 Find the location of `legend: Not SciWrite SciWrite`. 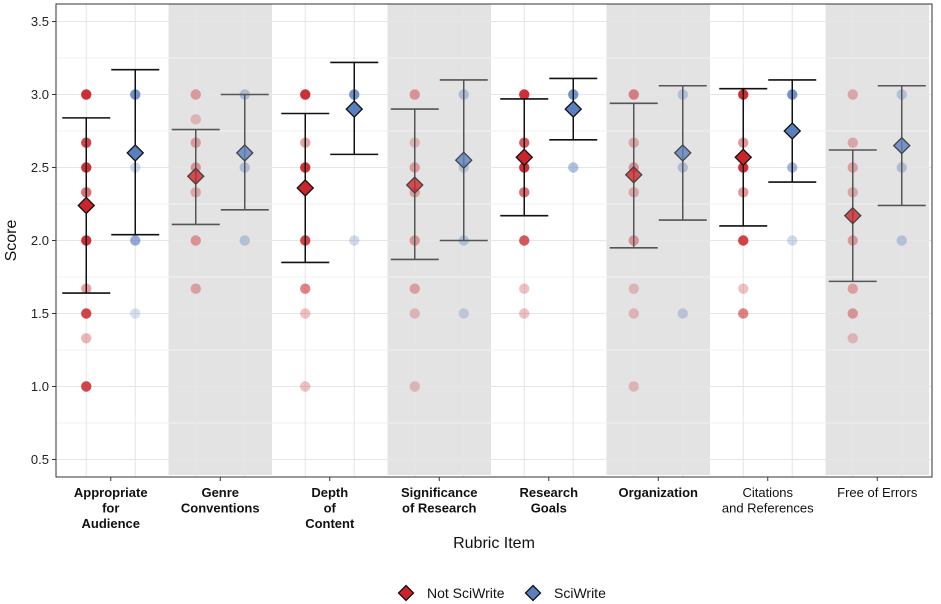

legend: Not SciWrite SciWrite is located at coordinates (501, 593).